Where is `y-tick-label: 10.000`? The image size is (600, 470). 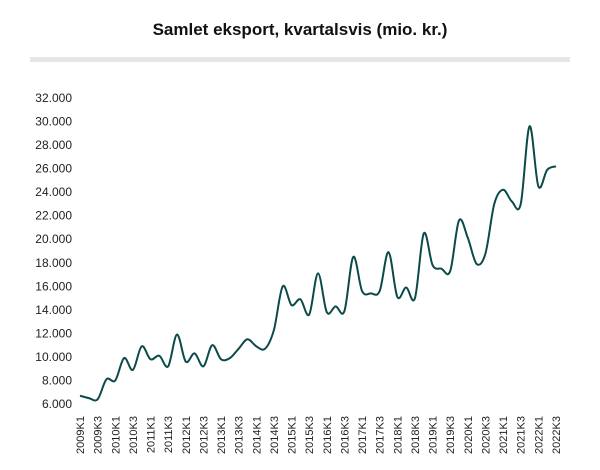 y-tick-label: 10.000 is located at coordinates (53, 357).